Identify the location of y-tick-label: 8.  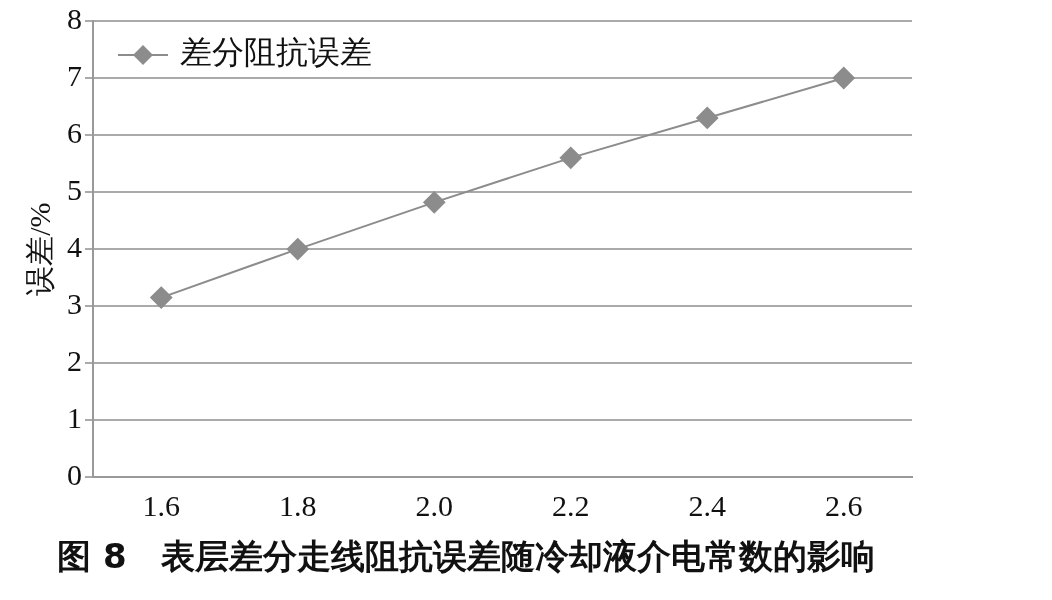
(74, 18).